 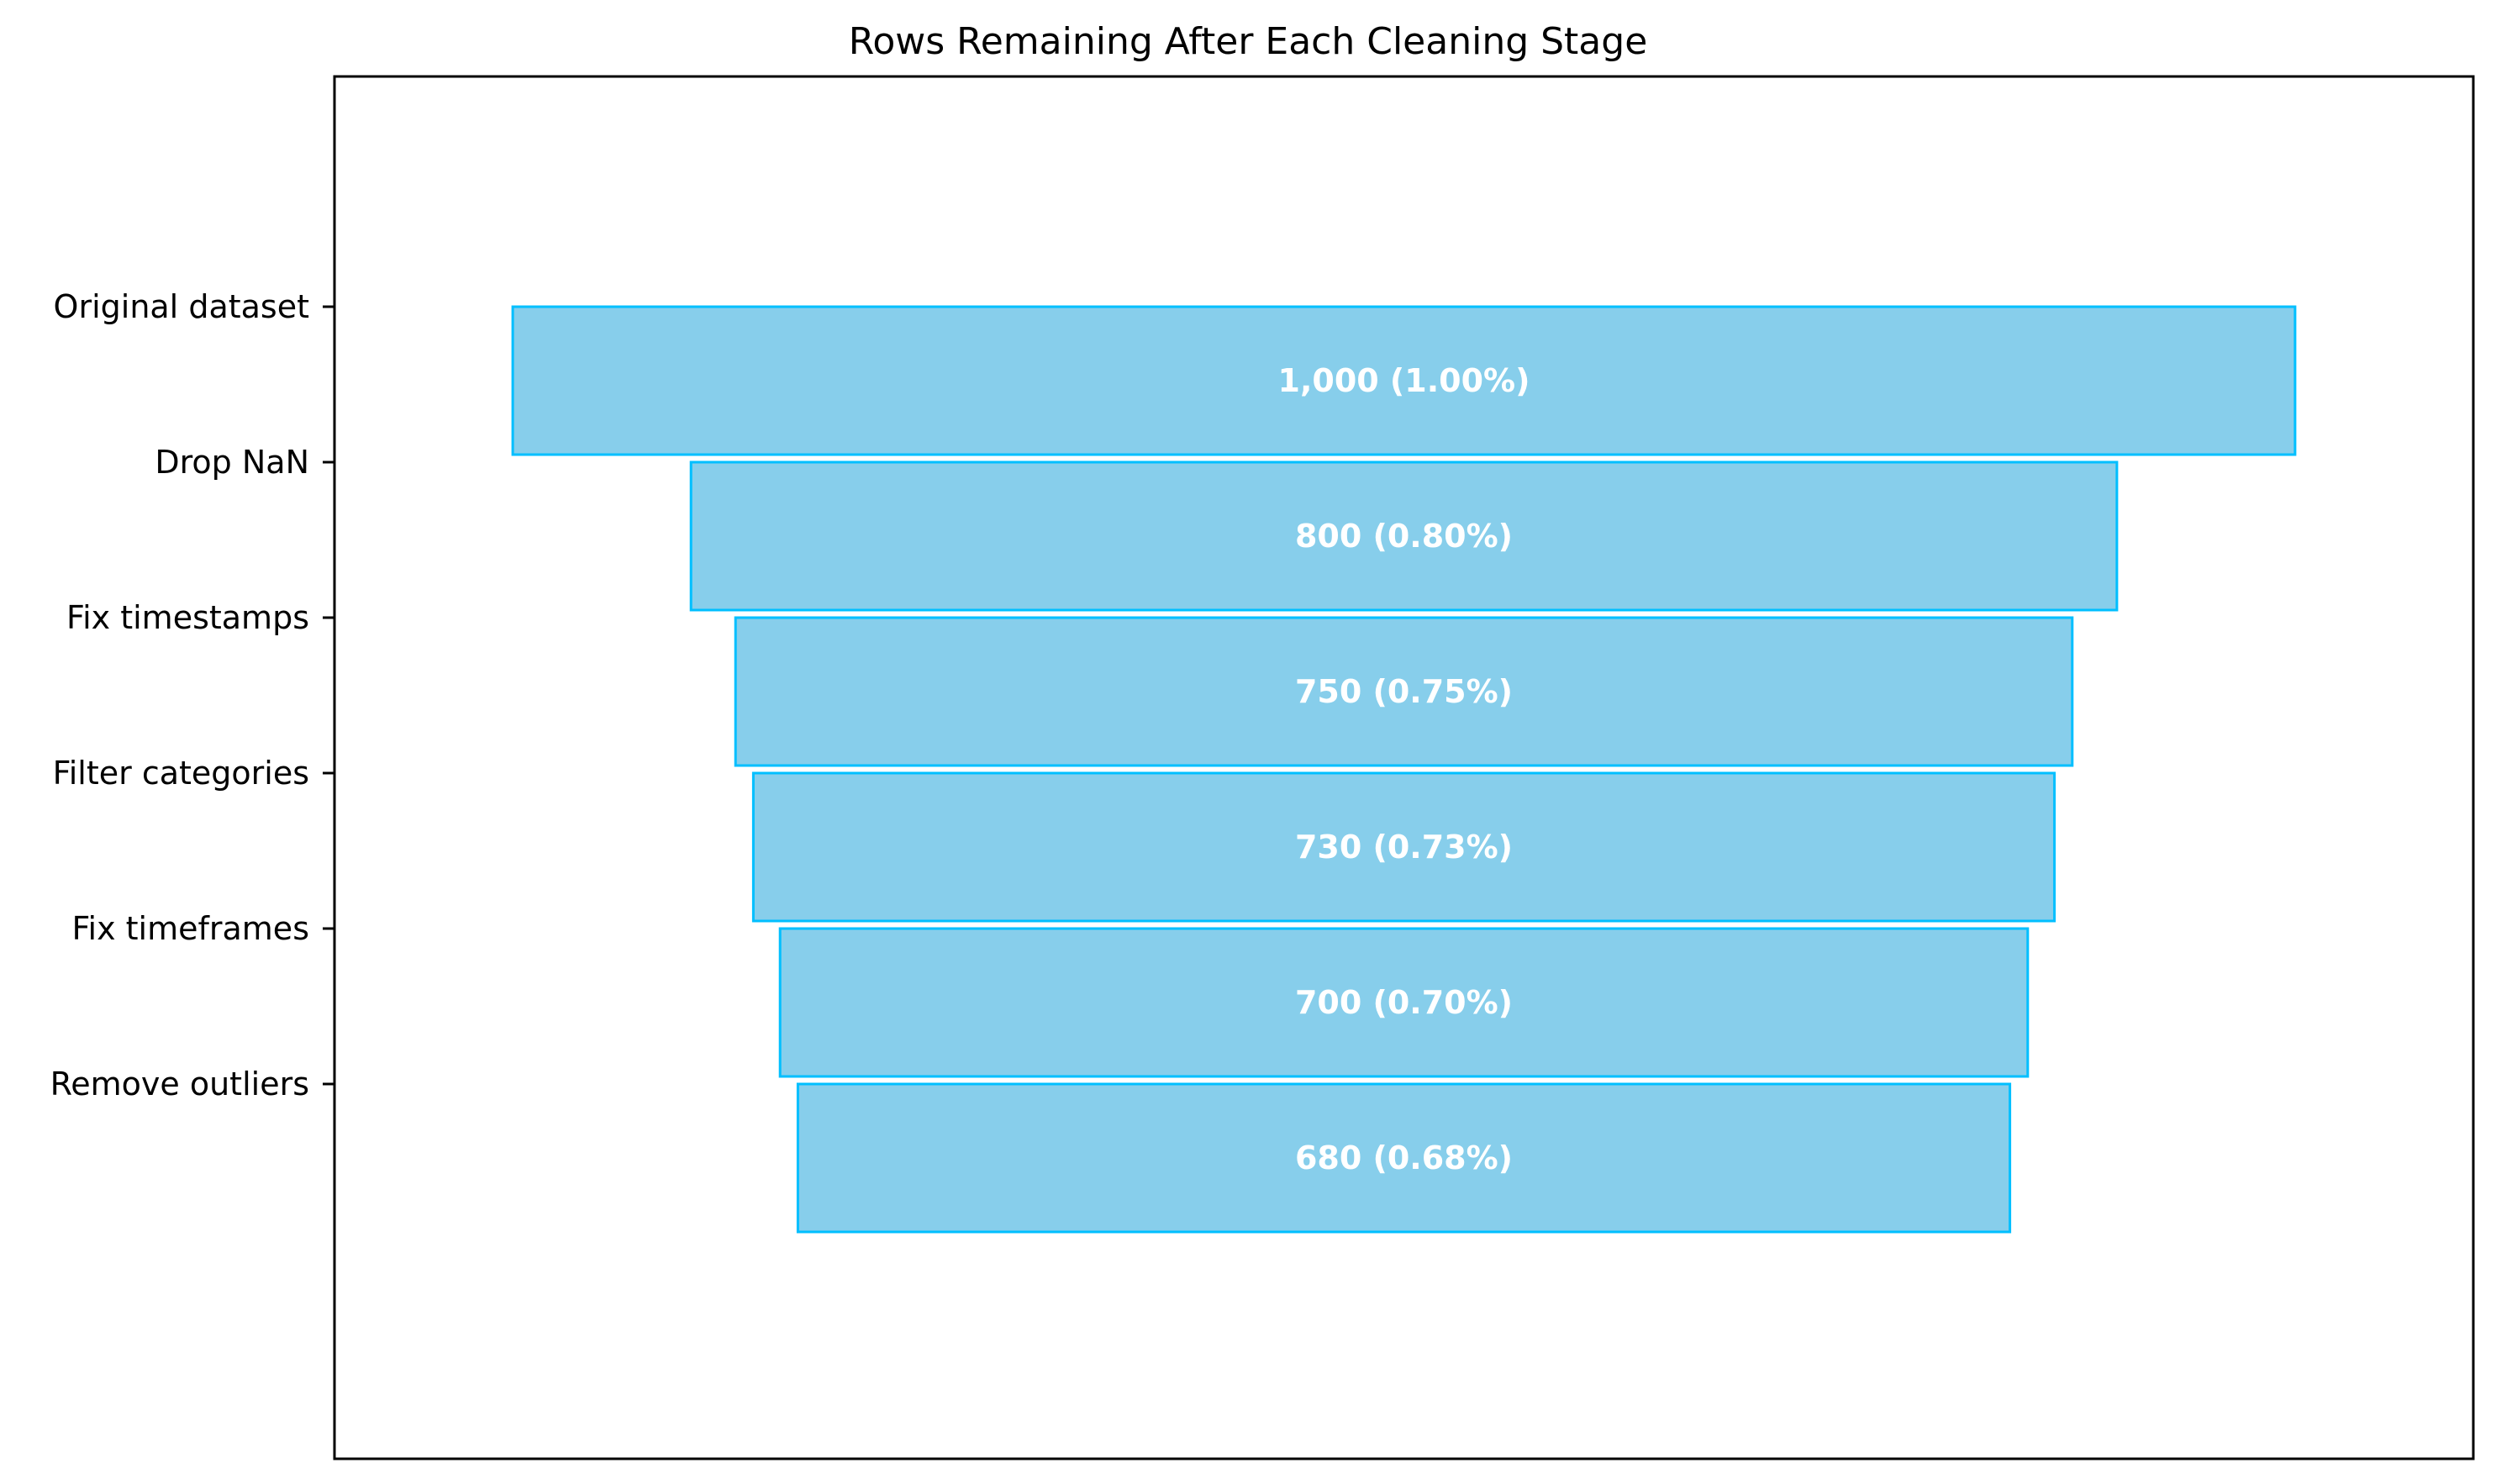 I want to click on funnel-bar-fix-timestamps, so click(x=1404, y=691).